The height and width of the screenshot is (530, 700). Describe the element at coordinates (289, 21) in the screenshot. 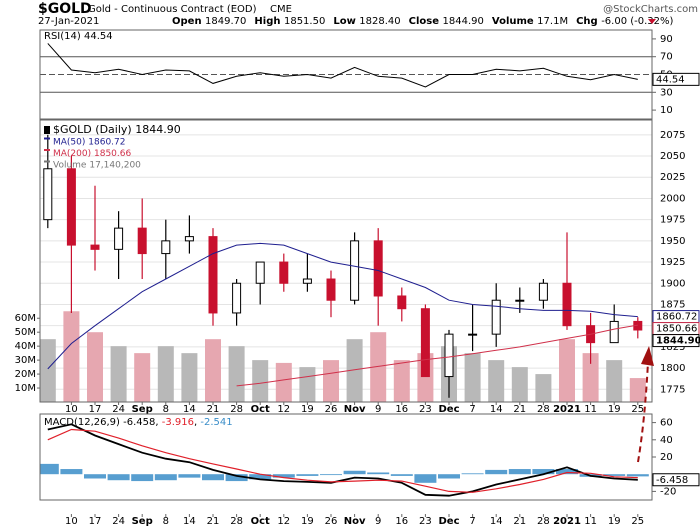

I see `quote-item: High 1851.50` at that location.